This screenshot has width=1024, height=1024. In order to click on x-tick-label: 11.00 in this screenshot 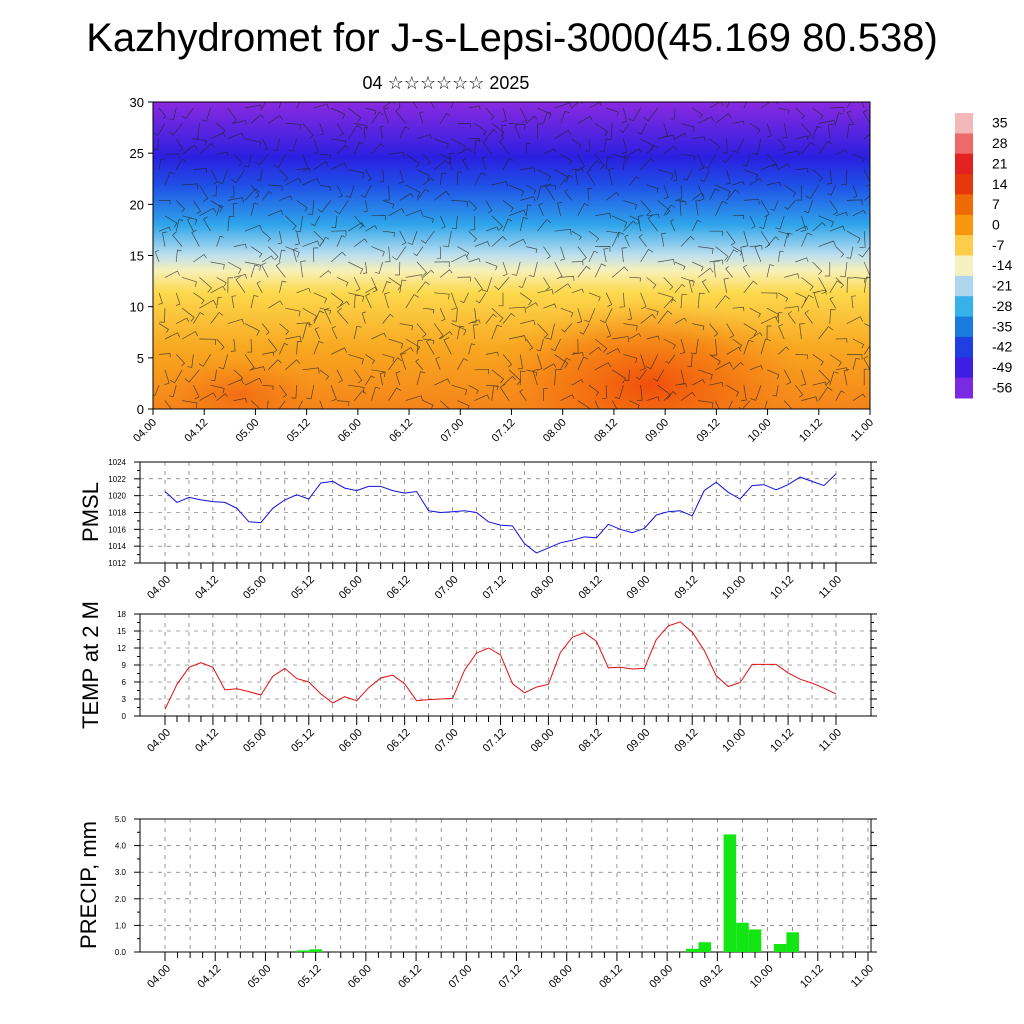, I will do `click(830, 587)`.